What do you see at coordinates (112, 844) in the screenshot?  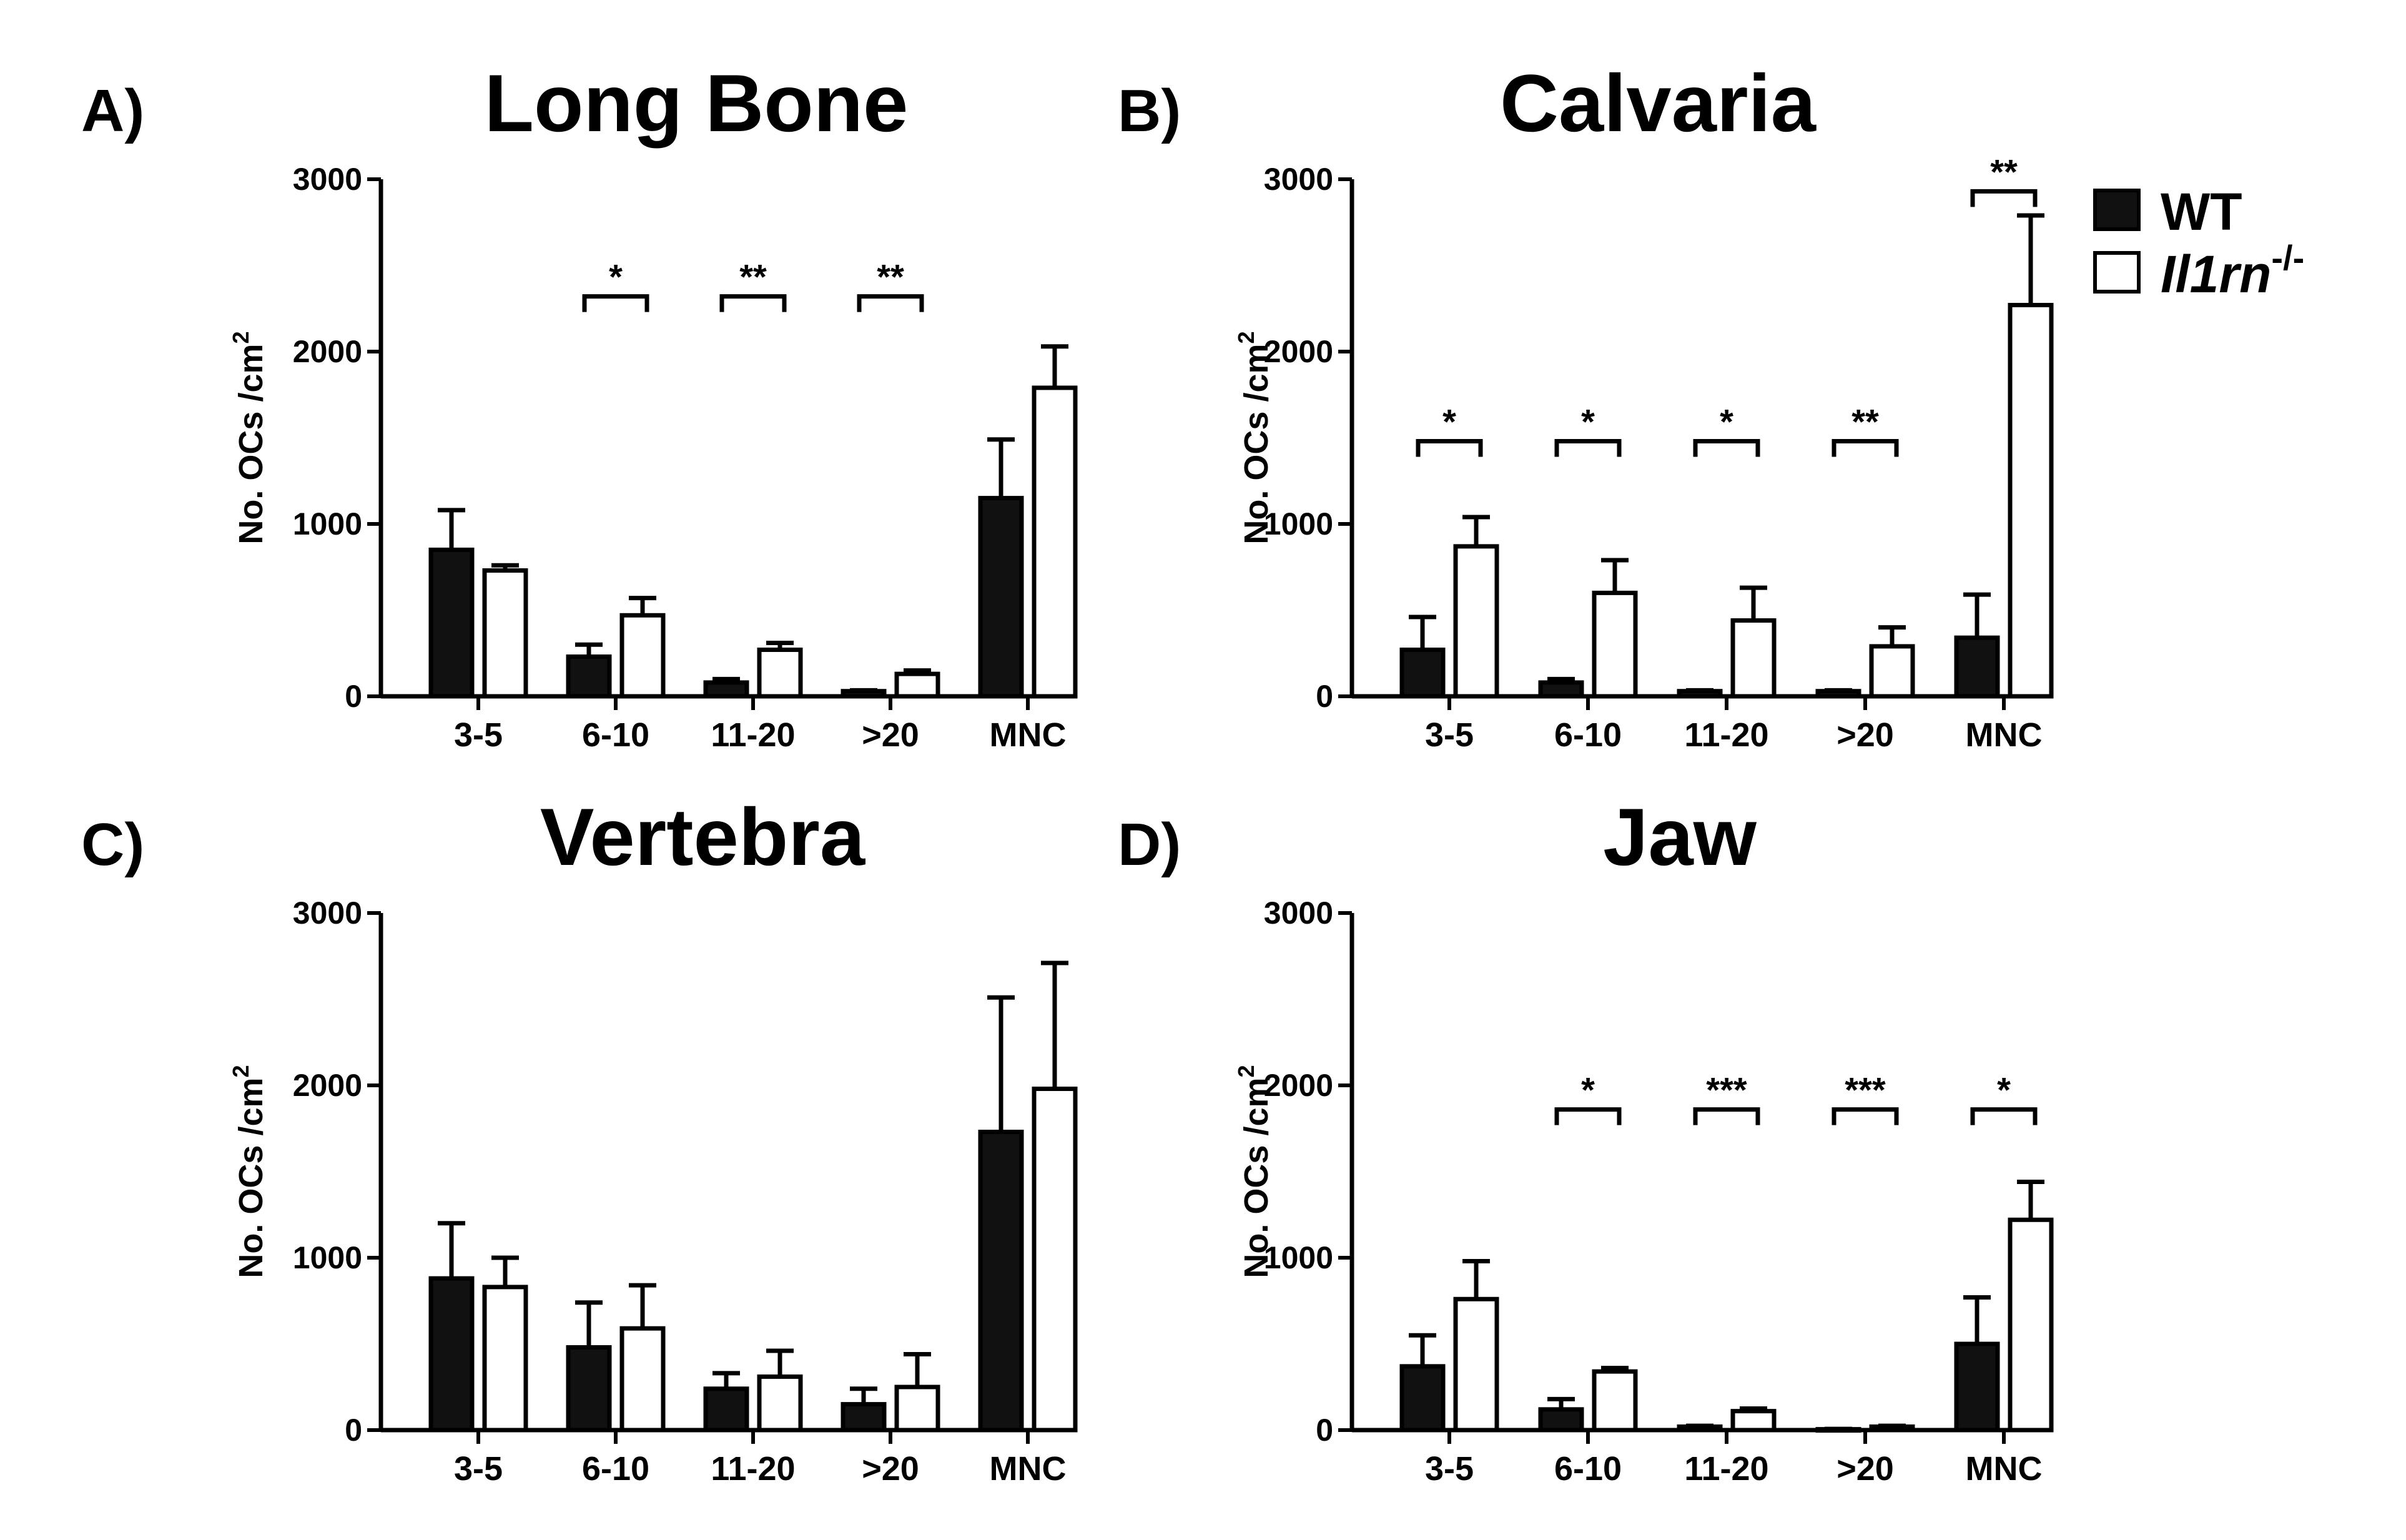 I see `panel-letter: C)` at bounding box center [112, 844].